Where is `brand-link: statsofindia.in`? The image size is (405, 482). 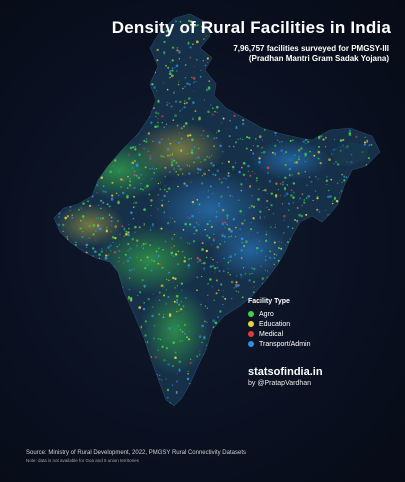 brand-link: statsofindia.in is located at coordinates (285, 372).